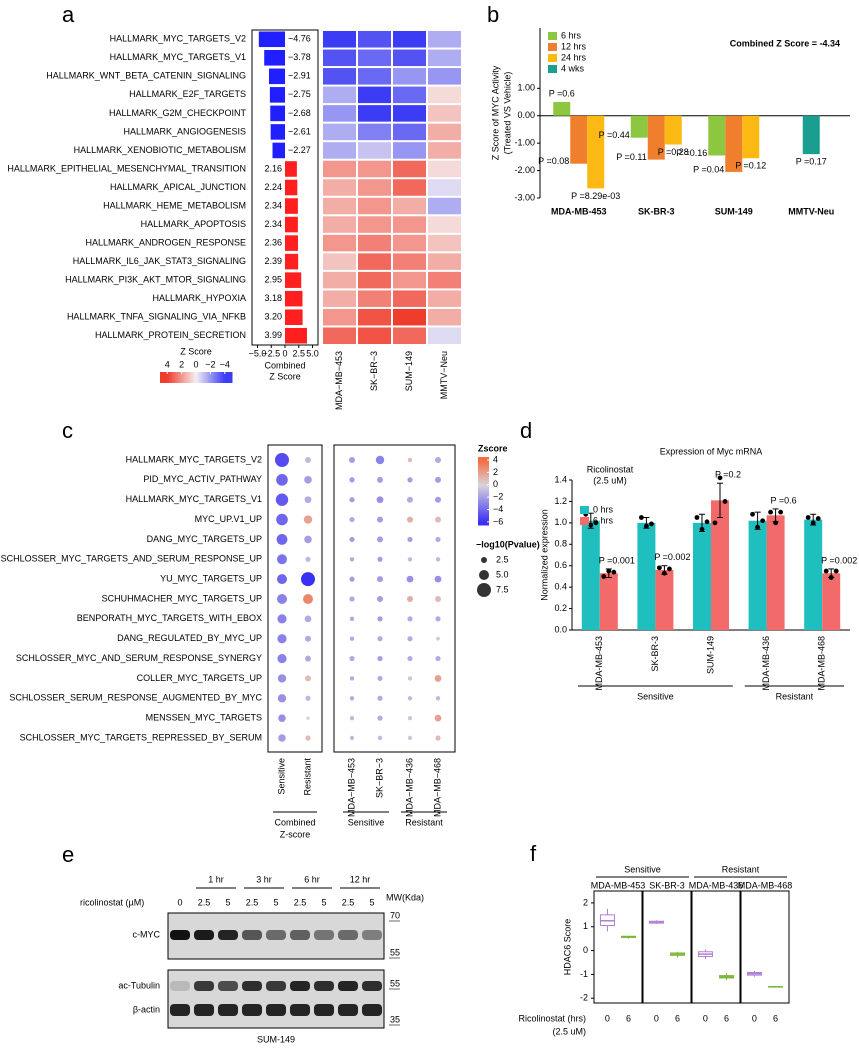 The image size is (859, 1050). I want to click on value-label: −2.61, so click(299, 131).